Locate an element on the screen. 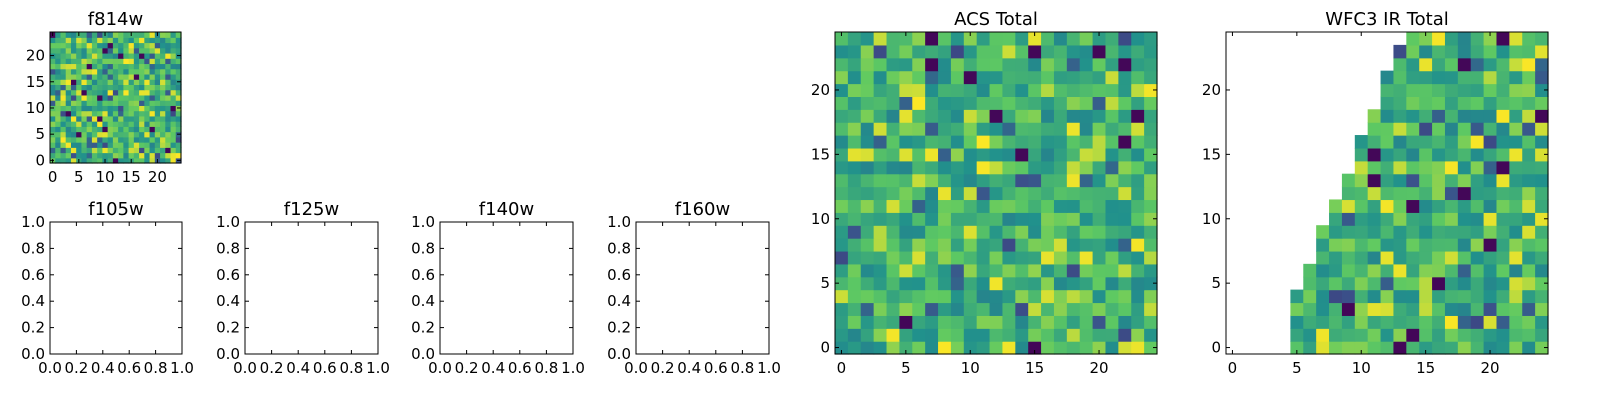  y-tick-label: 1.0 is located at coordinates (423, 222).